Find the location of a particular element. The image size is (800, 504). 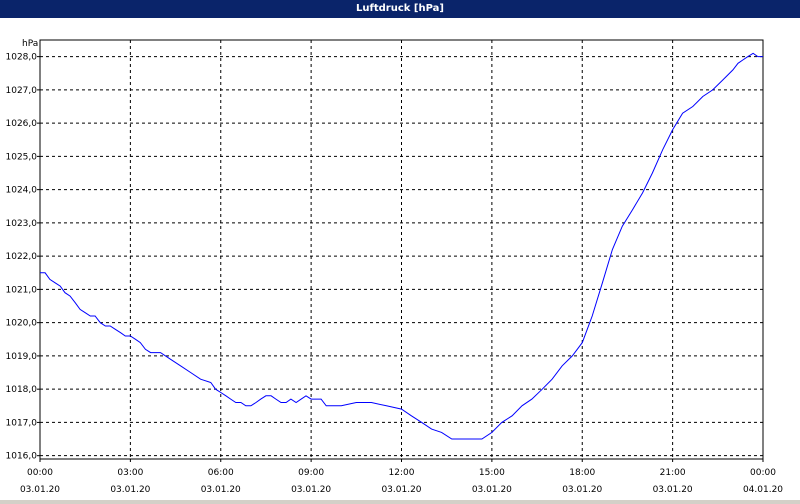

chart-title-bar: Luftdruck [hPa] is located at coordinates (400, 9).